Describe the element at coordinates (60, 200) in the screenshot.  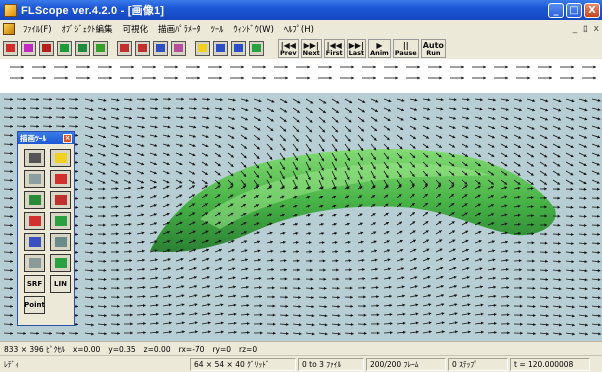
I see `dot-tool` at that location.